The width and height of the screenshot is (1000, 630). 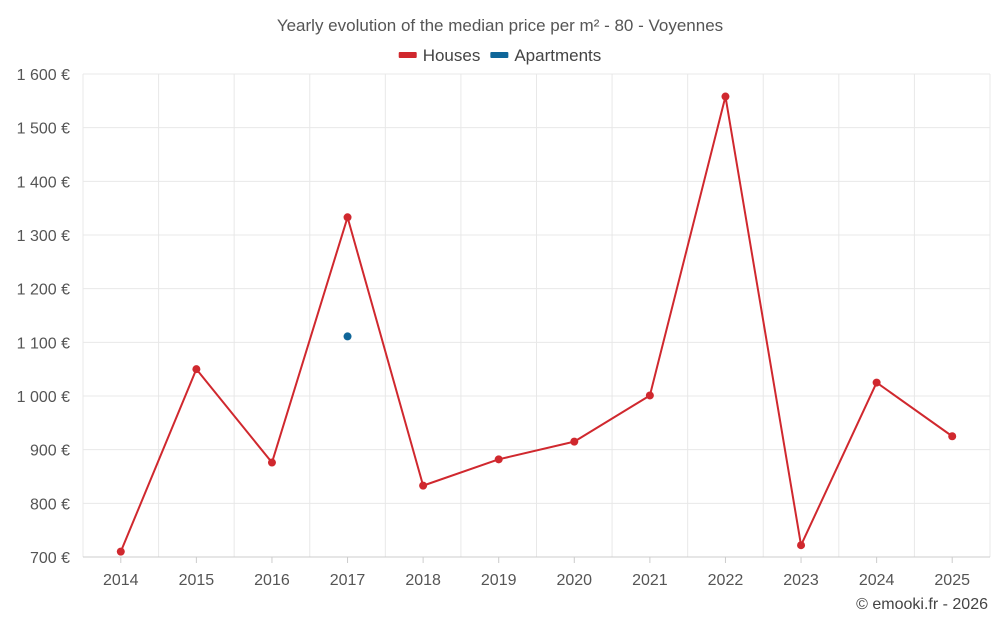 I want to click on x-tick-label: 2025, so click(x=952, y=580).